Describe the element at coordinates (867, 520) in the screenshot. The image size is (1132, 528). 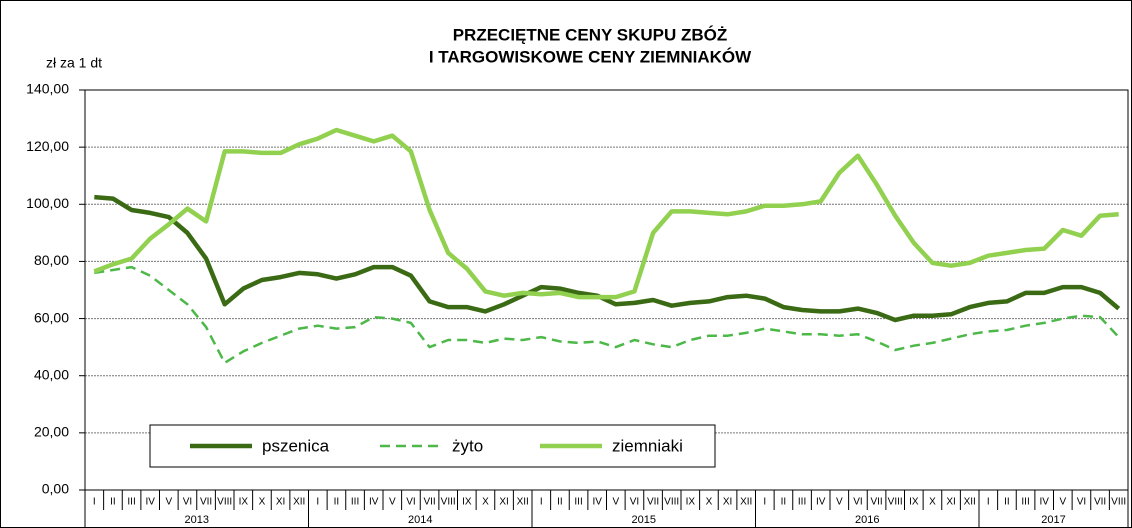
I see `year-label: 2016` at that location.